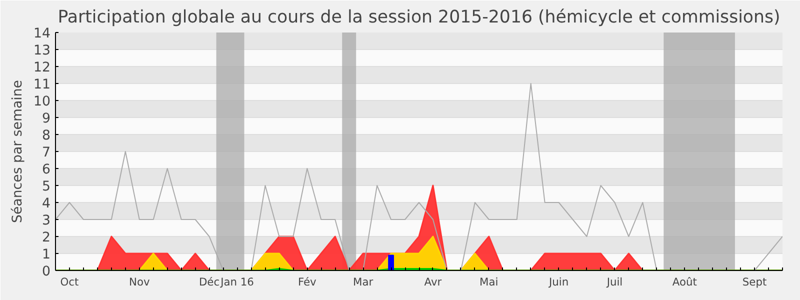 This screenshot has height=300, width=800. Describe the element at coordinates (42, 102) in the screenshot. I see `y-tick-label: 10` at that location.